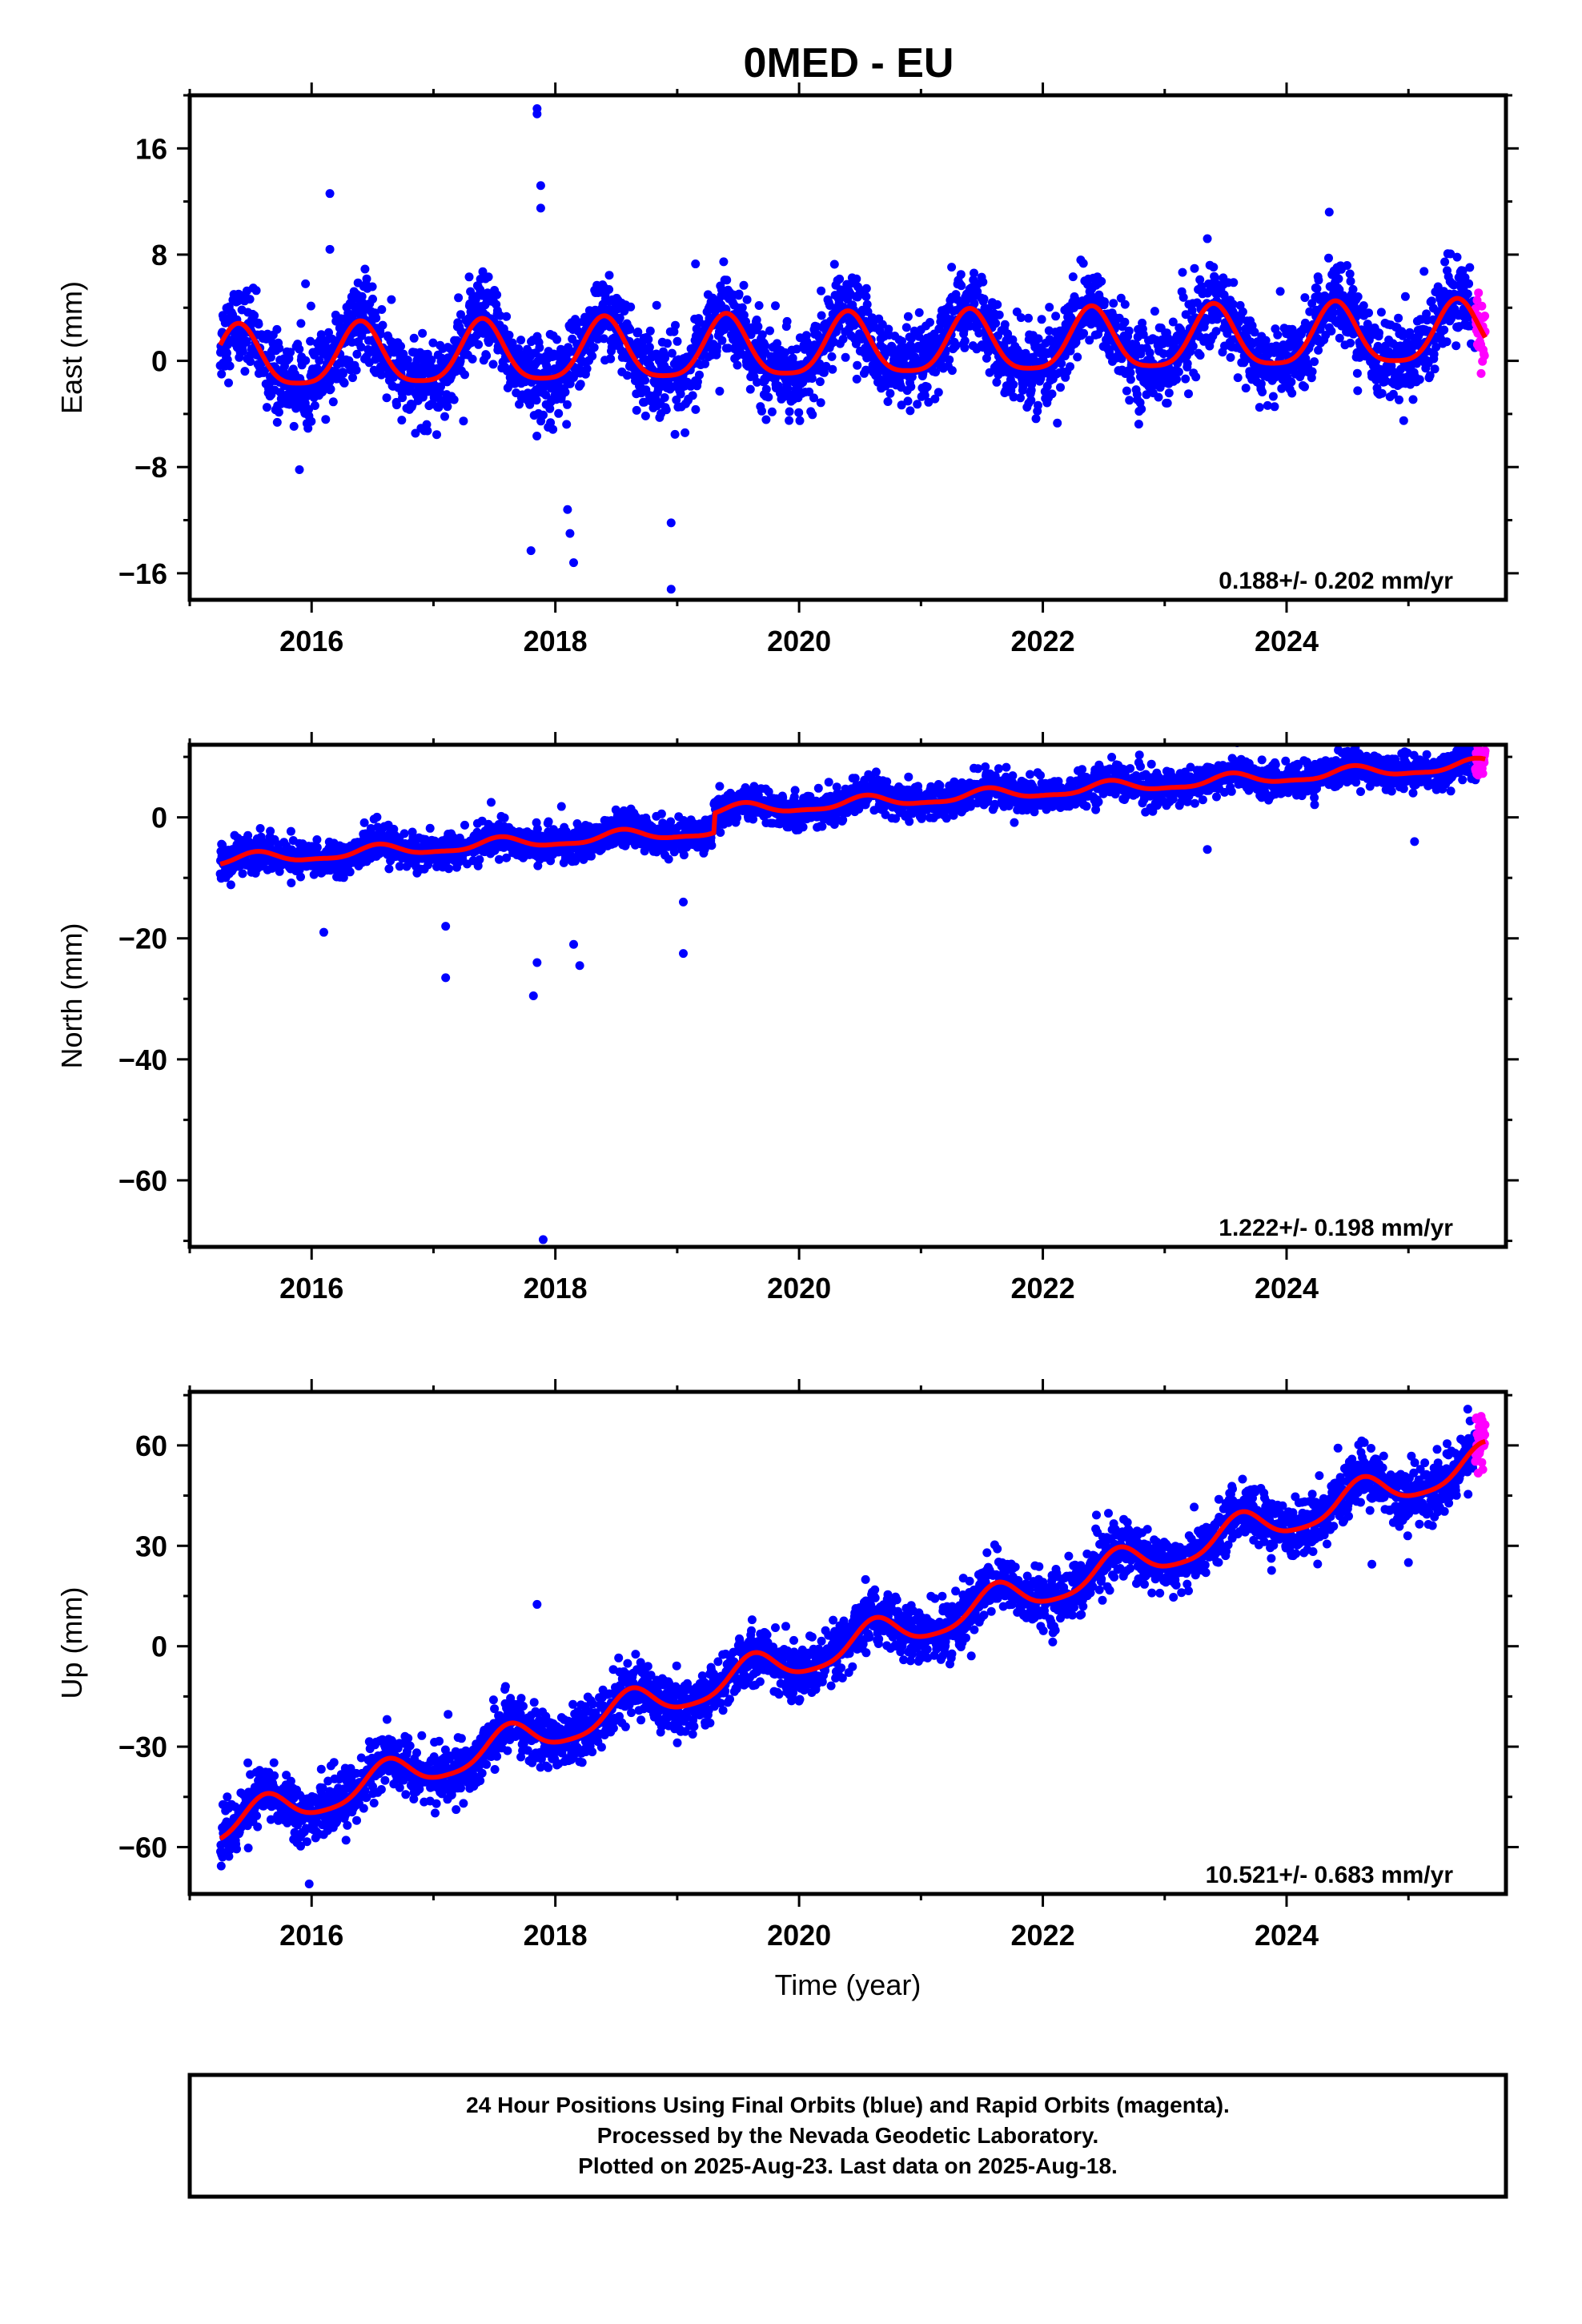  I want to click on x-tick-label: 2016, so click(311, 641).